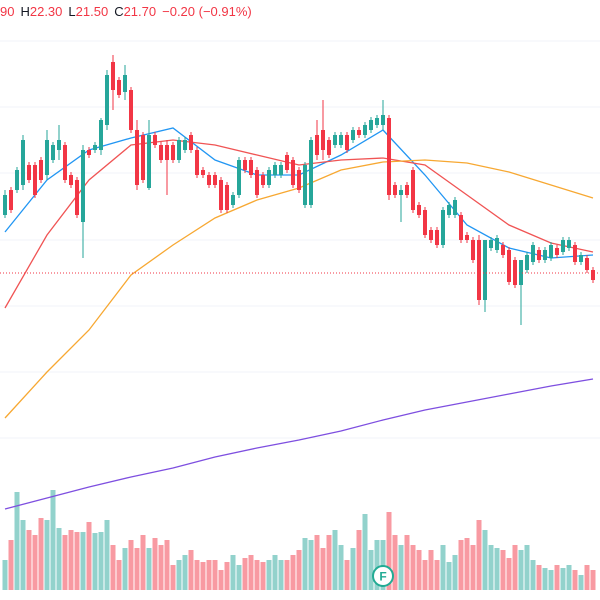  Describe the element at coordinates (25, 11) in the screenshot. I see `high-key: H` at that location.